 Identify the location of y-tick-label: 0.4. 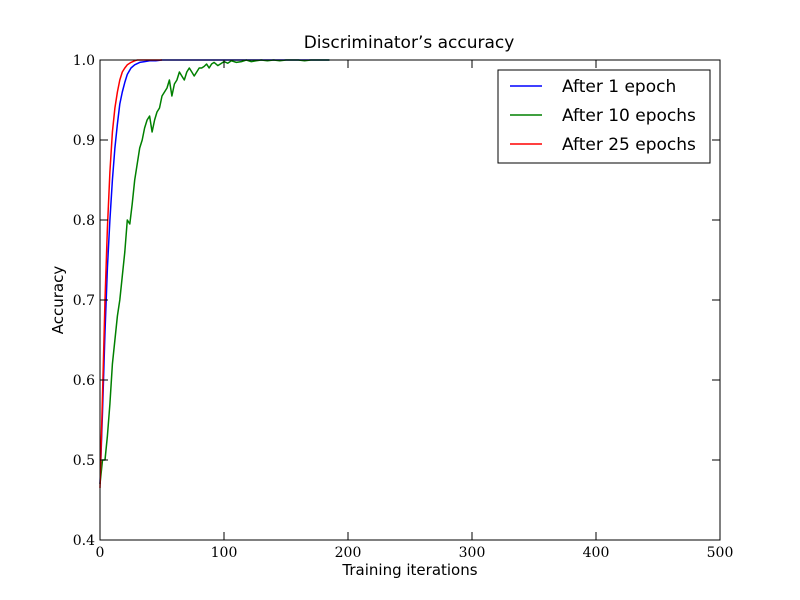
(84, 541).